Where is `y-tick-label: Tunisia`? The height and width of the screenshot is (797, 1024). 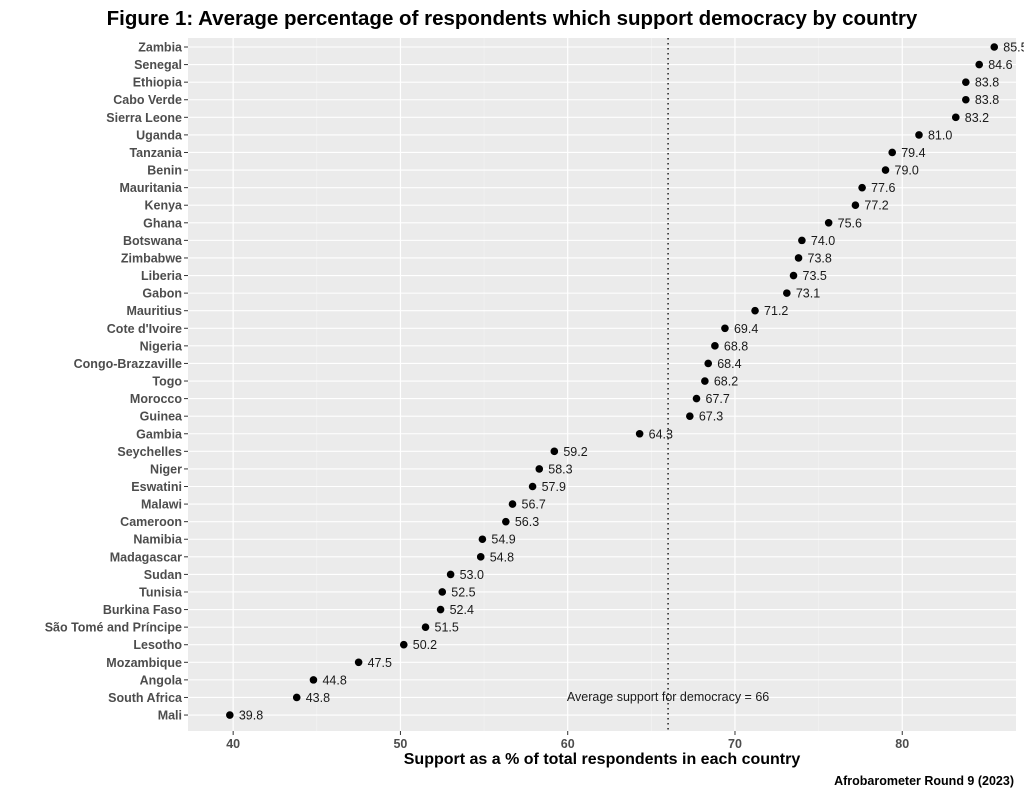 y-tick-label: Tunisia is located at coordinates (161, 592).